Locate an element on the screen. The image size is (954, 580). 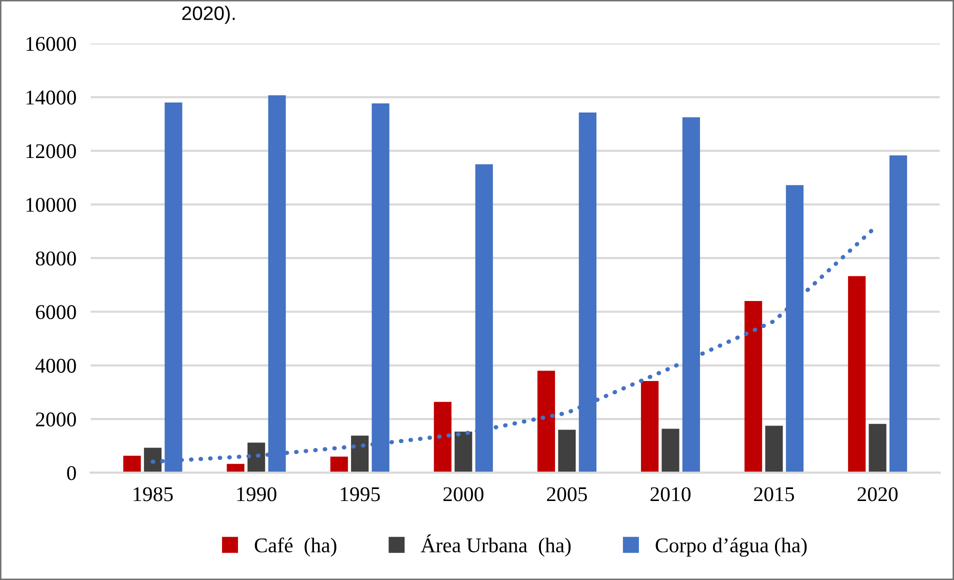
y-tick-label: 8000 is located at coordinates (56, 258).